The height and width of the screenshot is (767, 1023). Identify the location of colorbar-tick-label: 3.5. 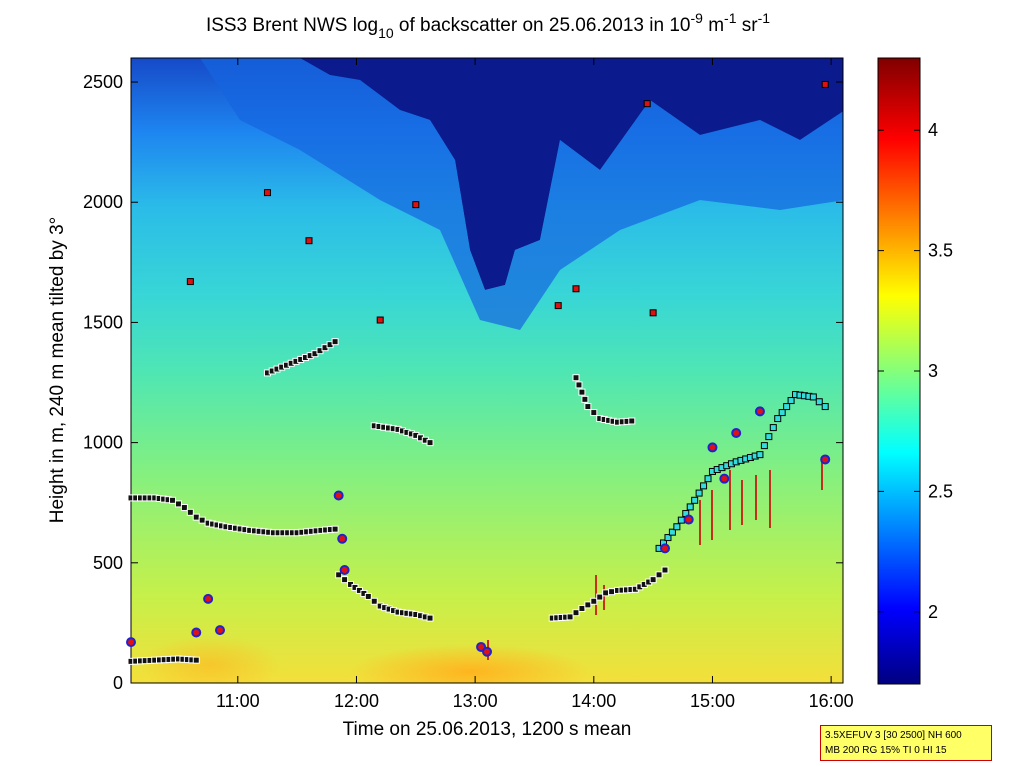
(940, 251).